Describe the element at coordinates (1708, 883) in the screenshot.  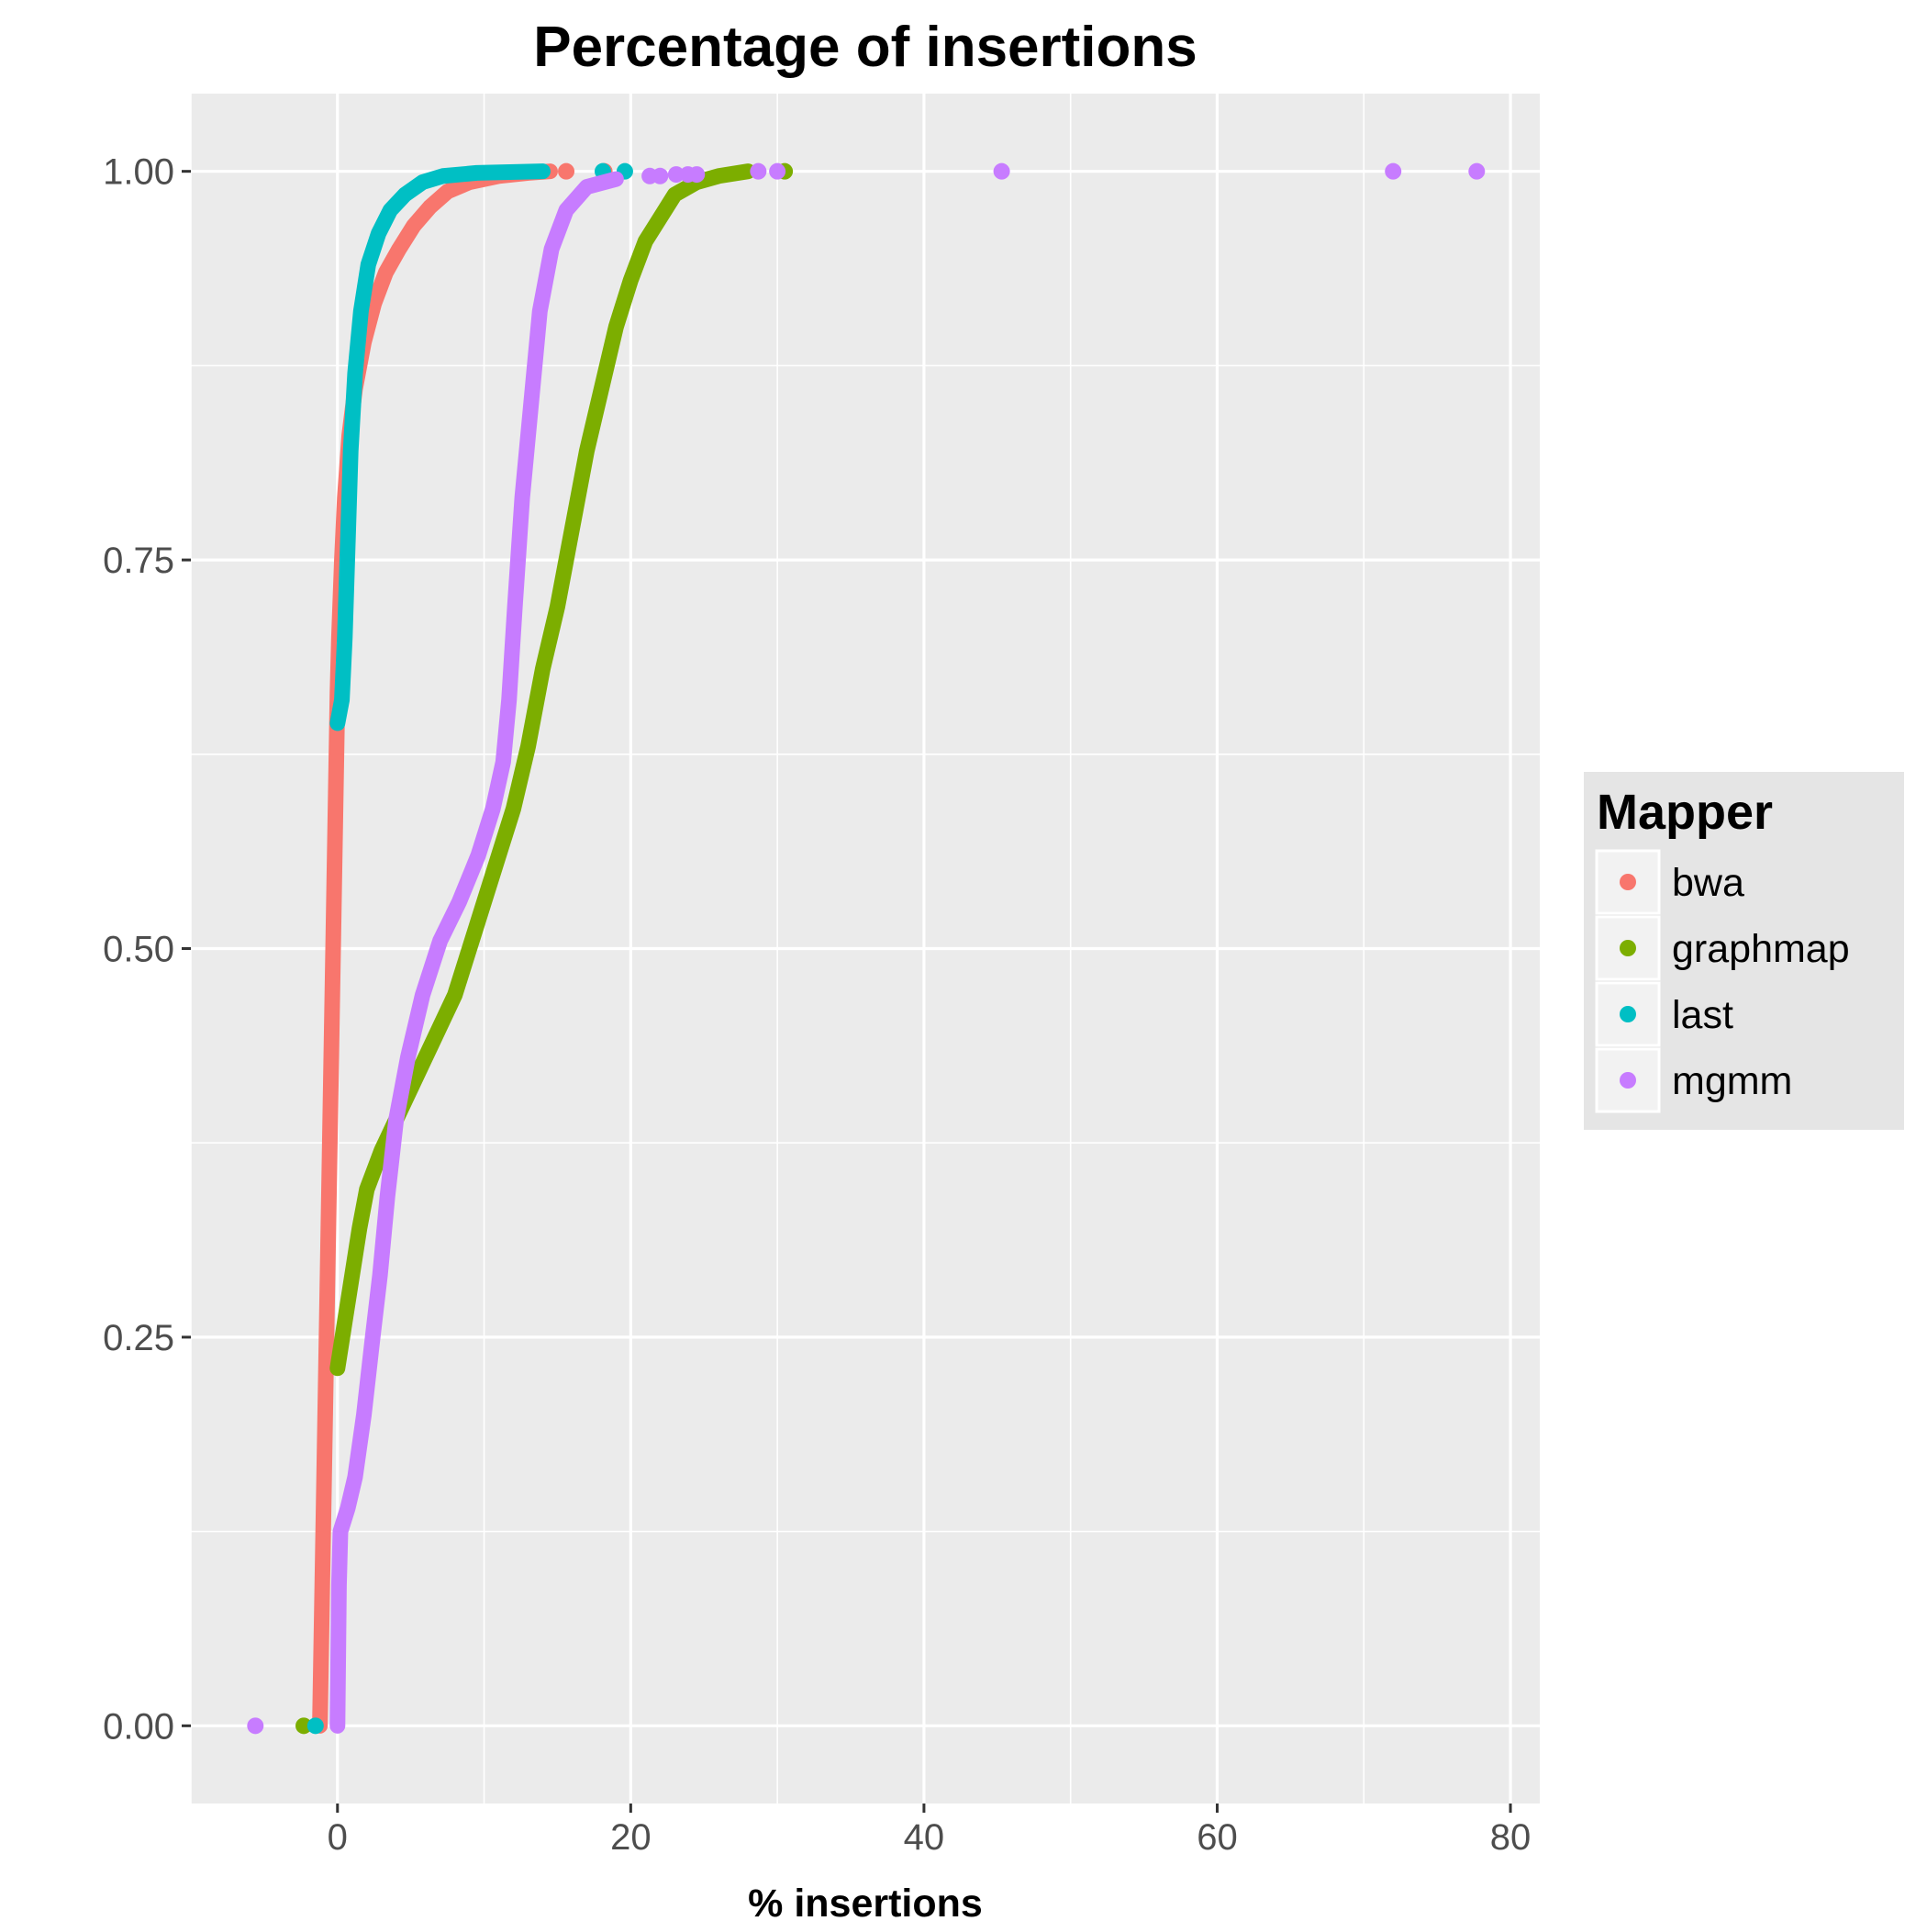
I see `legend-label-bwa: bwa` at that location.